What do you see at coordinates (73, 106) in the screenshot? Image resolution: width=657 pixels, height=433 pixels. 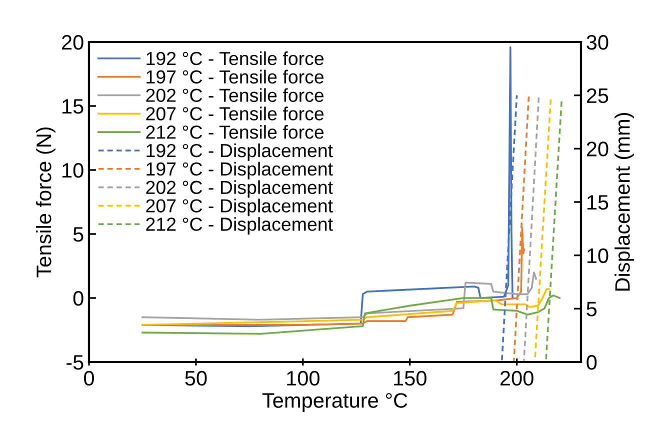 I see `y-tick-label: 15` at bounding box center [73, 106].